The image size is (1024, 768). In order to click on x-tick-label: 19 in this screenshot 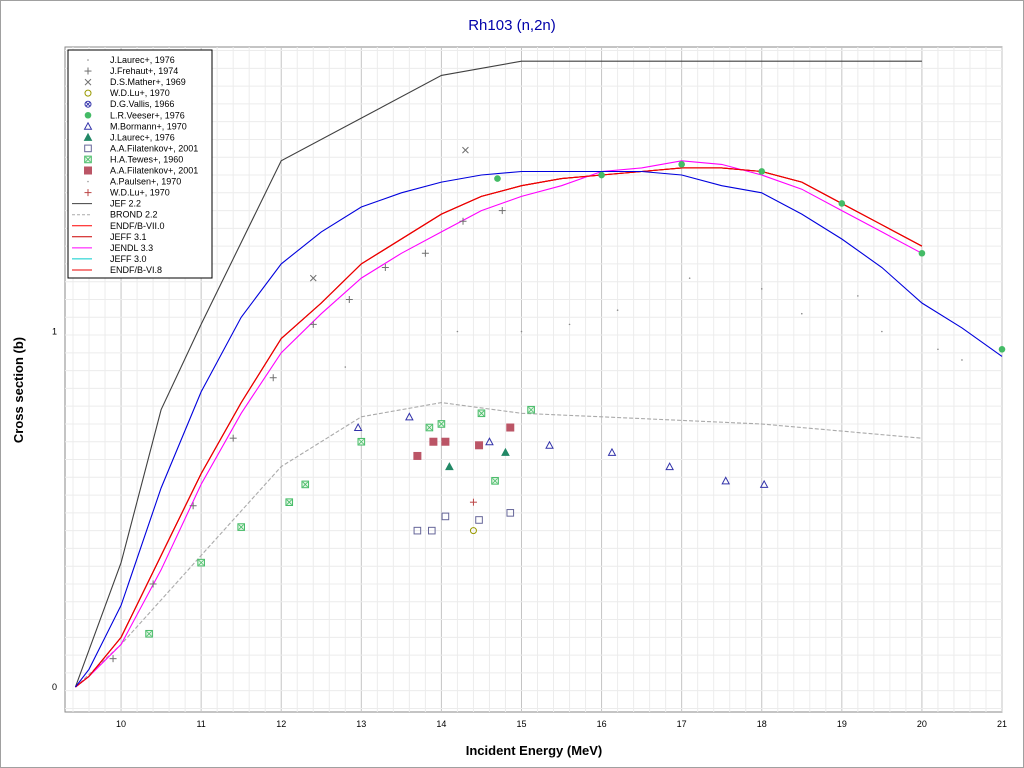, I will do `click(842, 724)`.